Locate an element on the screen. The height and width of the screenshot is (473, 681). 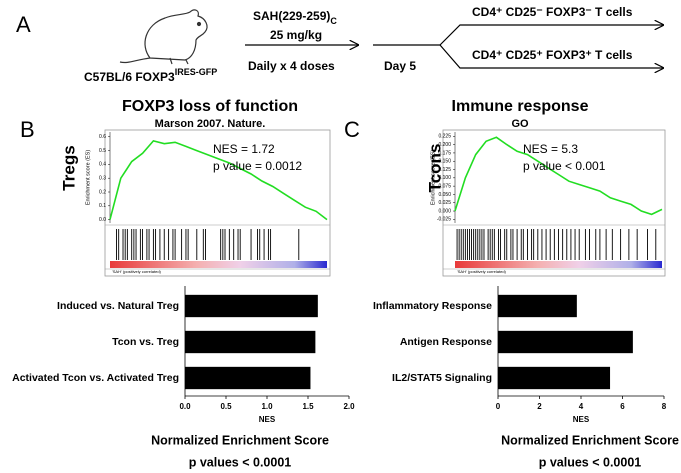
x-tick-label: 2.0 is located at coordinates (349, 406).